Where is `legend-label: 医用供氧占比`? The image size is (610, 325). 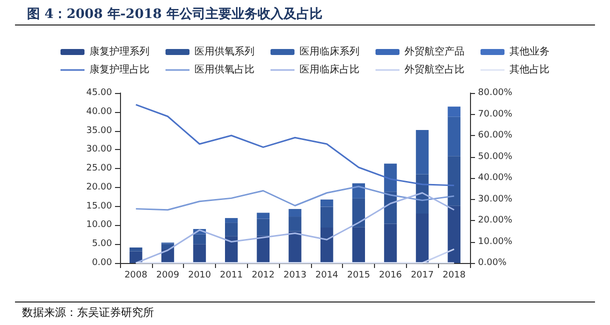
legend-label: 医用供氧占比 is located at coordinates (224, 70).